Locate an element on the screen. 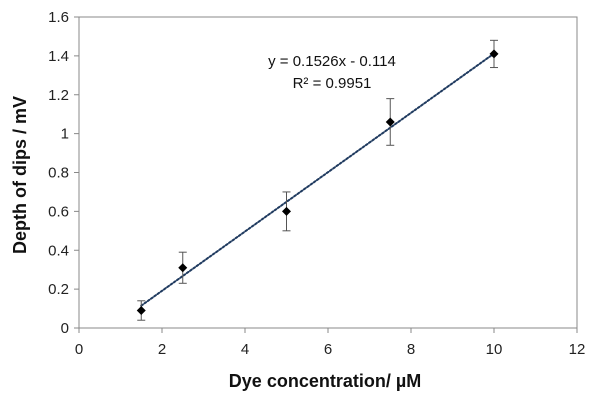 The width and height of the screenshot is (605, 416). y-tick-label: 0.6 is located at coordinates (58, 211).